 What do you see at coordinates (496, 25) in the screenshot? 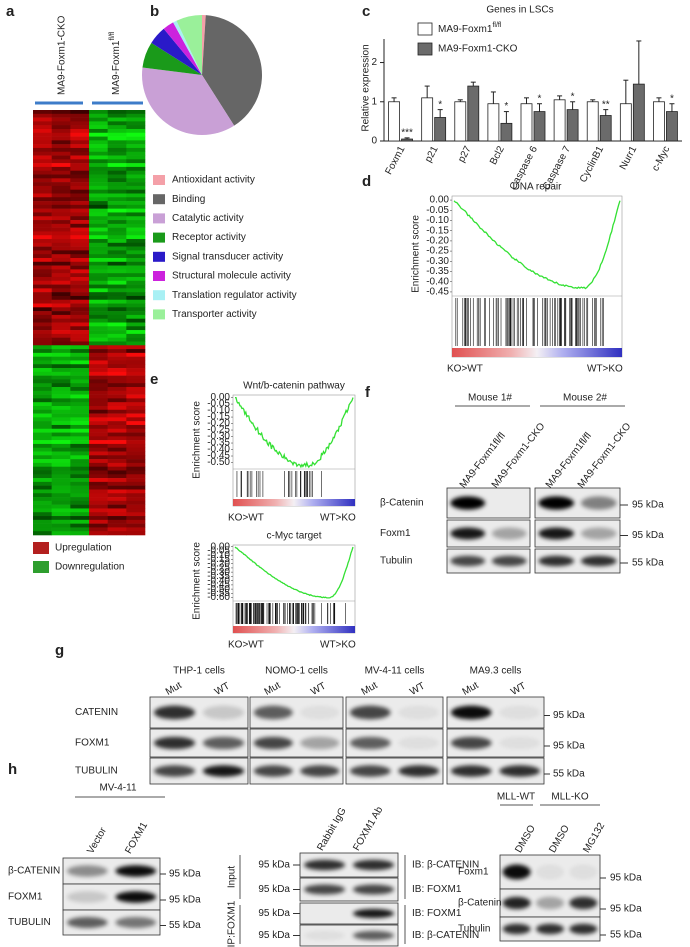
I see `legend-label-sup: fl/fl` at bounding box center [496, 25].